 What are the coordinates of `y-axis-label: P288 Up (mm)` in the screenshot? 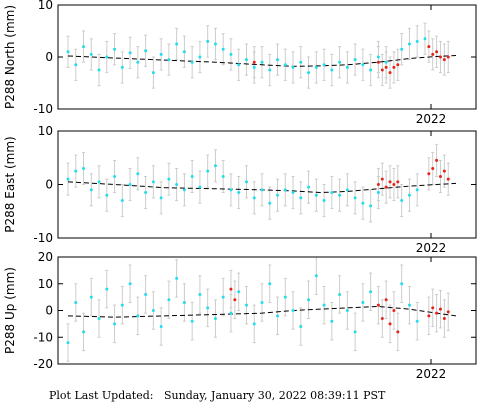 It's located at (10, 310).